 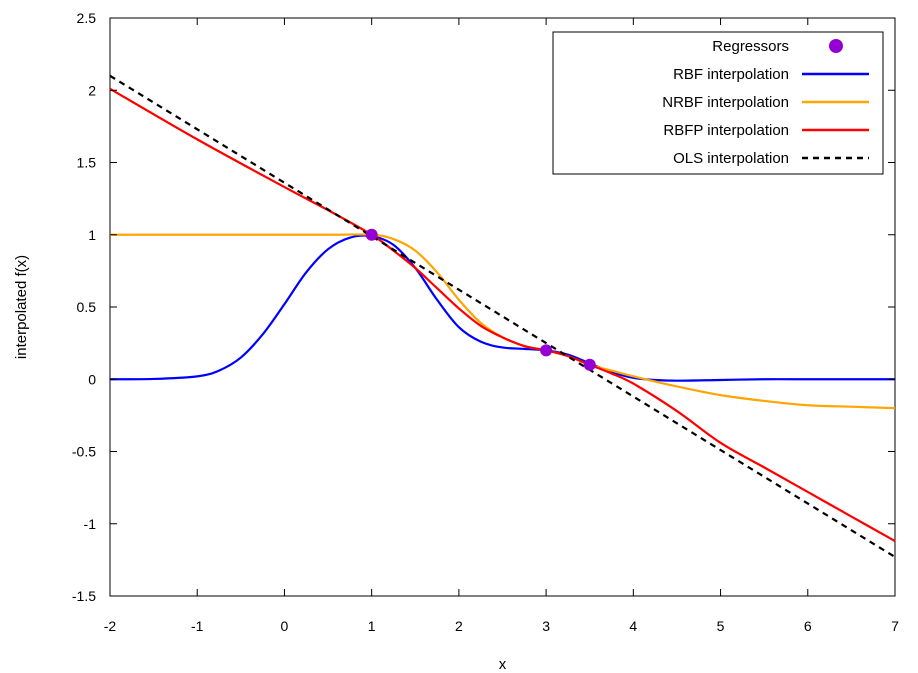 What do you see at coordinates (87, 163) in the screenshot?
I see `y-tick-label: 1.5` at bounding box center [87, 163].